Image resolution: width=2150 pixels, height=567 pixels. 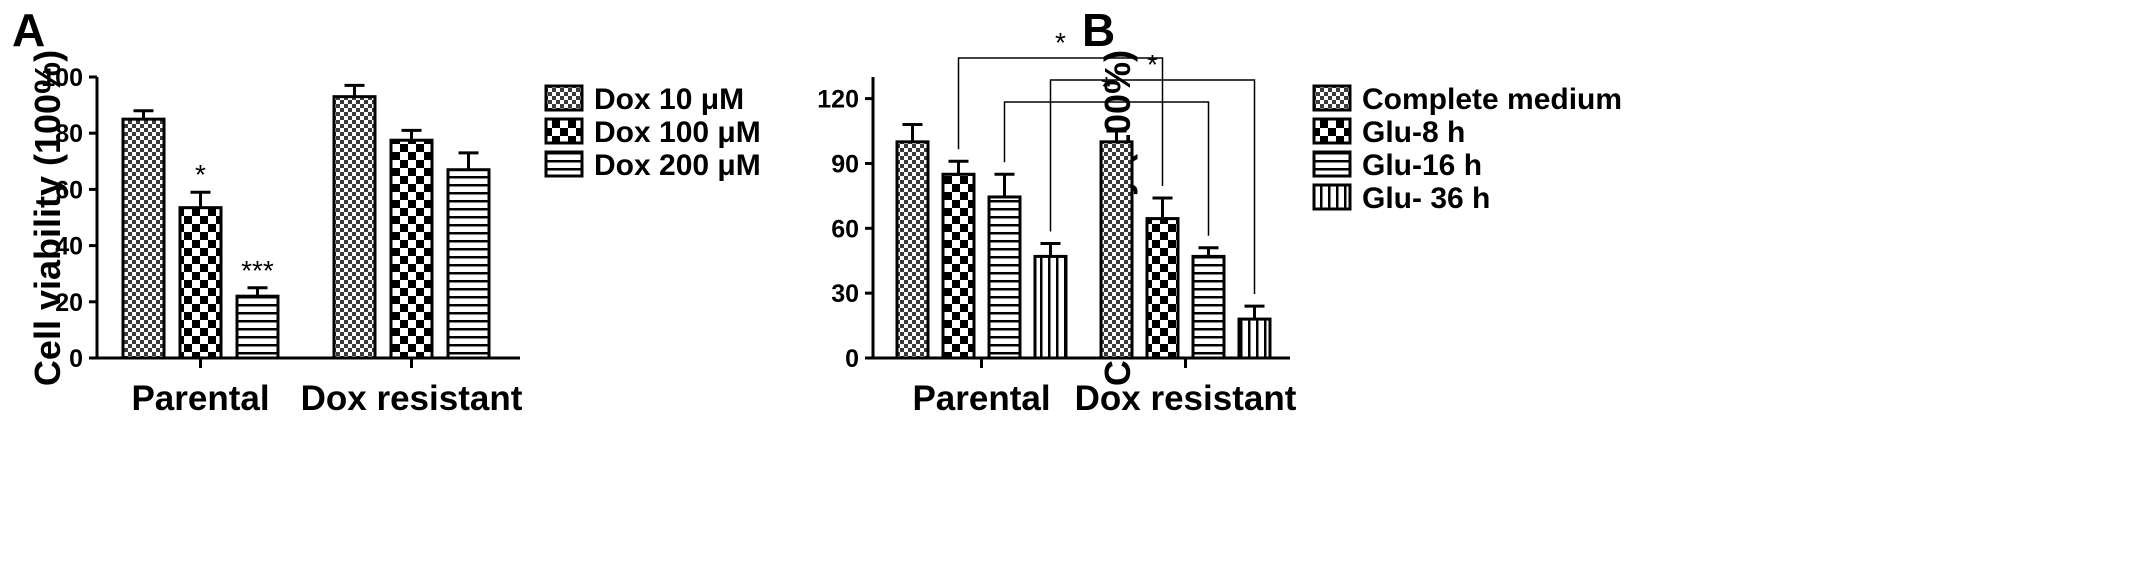 What do you see at coordinates (1116, 250) in the screenshot?
I see `panel-b-bar-complete-medium-dox-resistant` at bounding box center [1116, 250].